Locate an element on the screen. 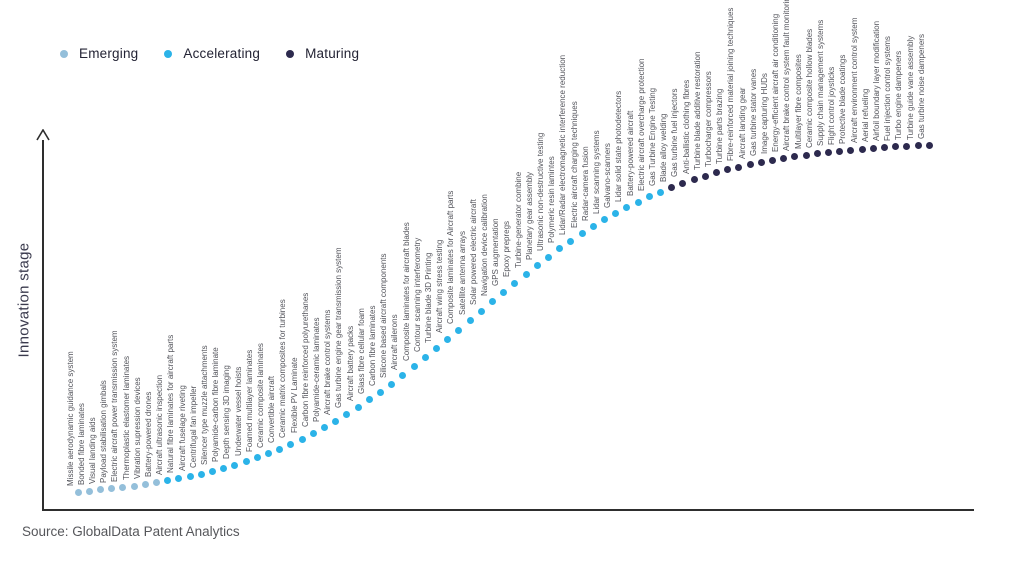  chart-item-label: Missile aerodynamic guidance system is located at coordinates (70, 418).